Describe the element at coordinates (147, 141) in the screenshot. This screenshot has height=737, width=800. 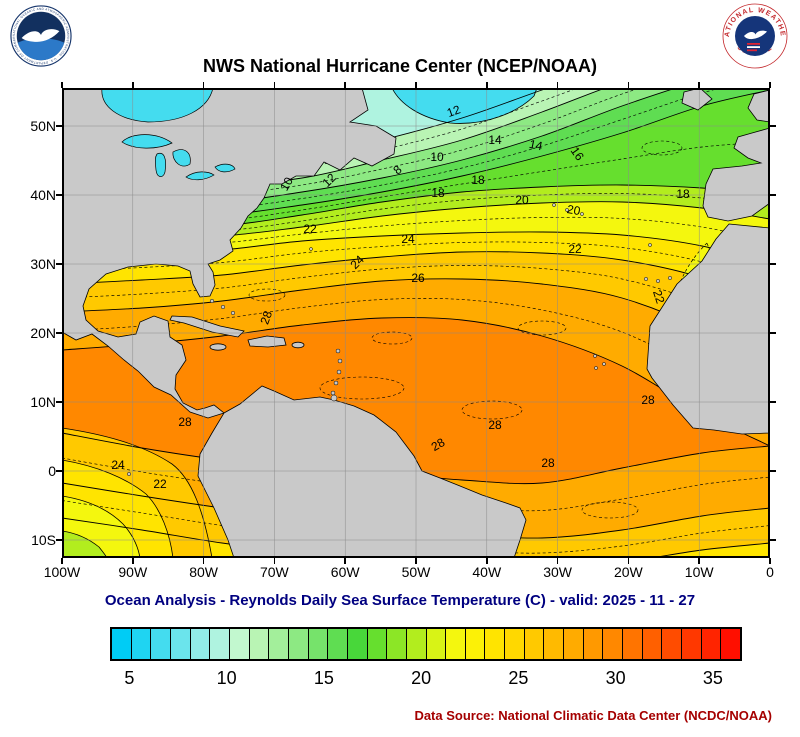
I see `lake-superior` at that location.